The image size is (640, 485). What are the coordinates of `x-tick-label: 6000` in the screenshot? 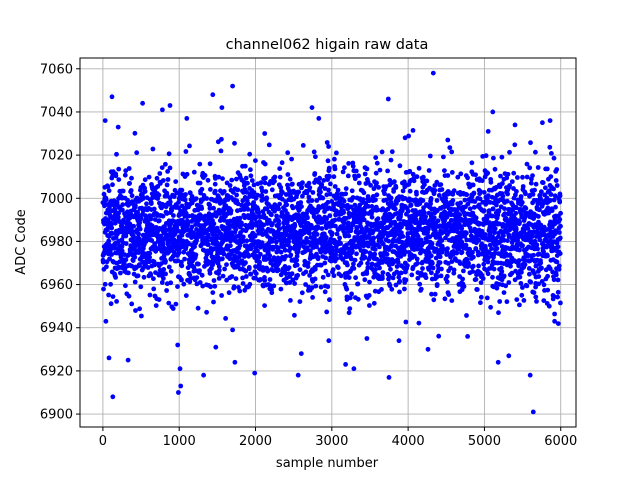 It's located at (560, 441).